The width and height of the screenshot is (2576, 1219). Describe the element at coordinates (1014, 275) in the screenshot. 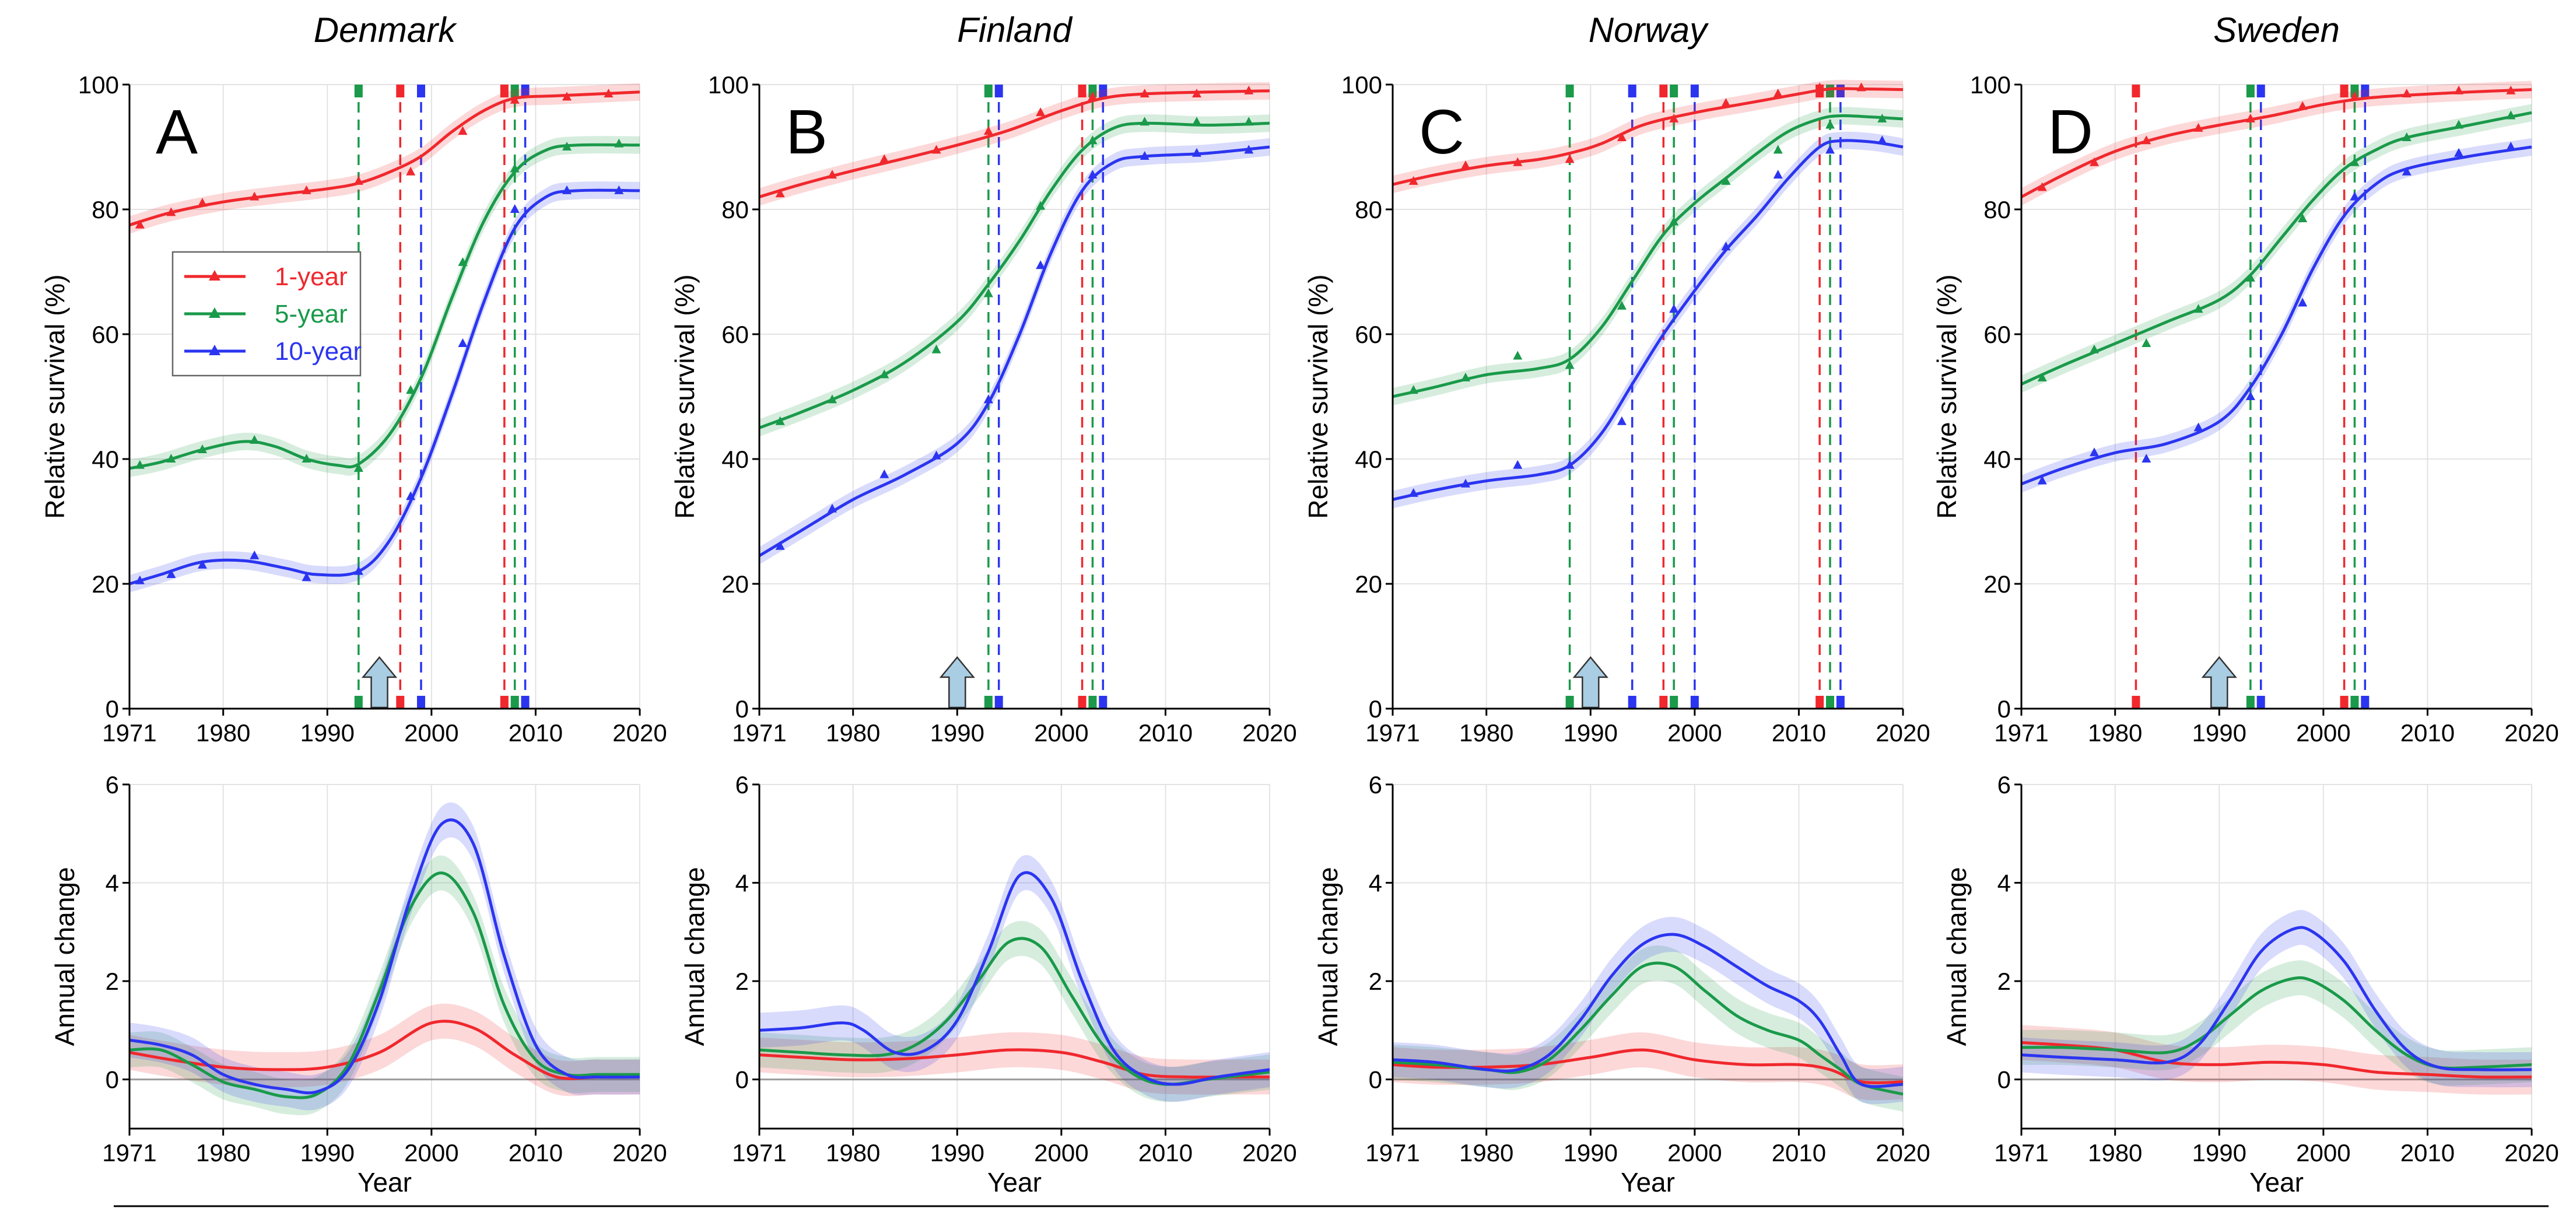

I see `survival-line-5-year` at that location.